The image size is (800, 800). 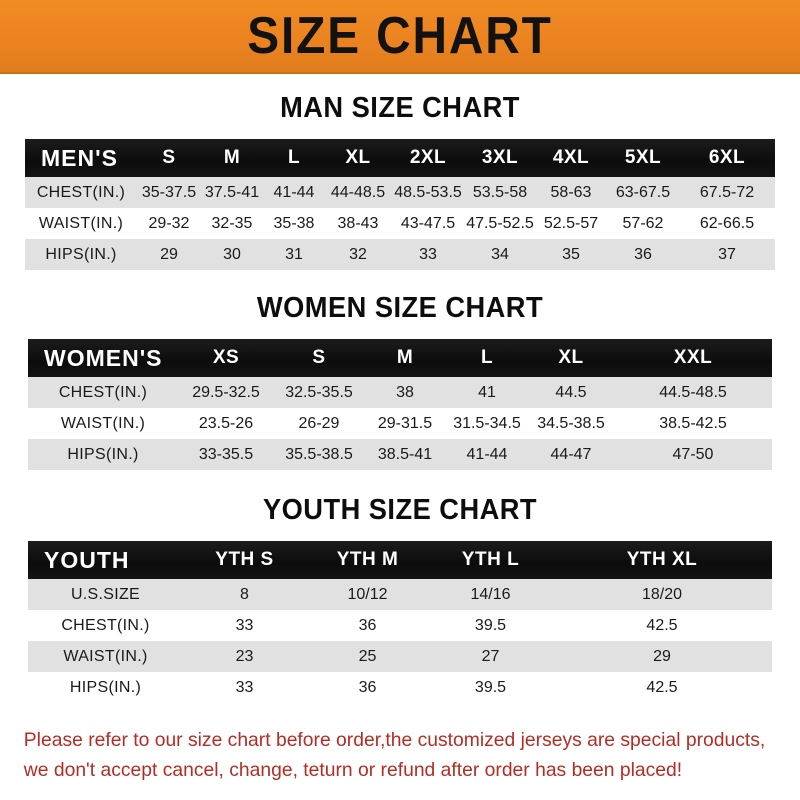 I want to click on youth-table-corner-label: YOUTH, so click(x=87, y=559).